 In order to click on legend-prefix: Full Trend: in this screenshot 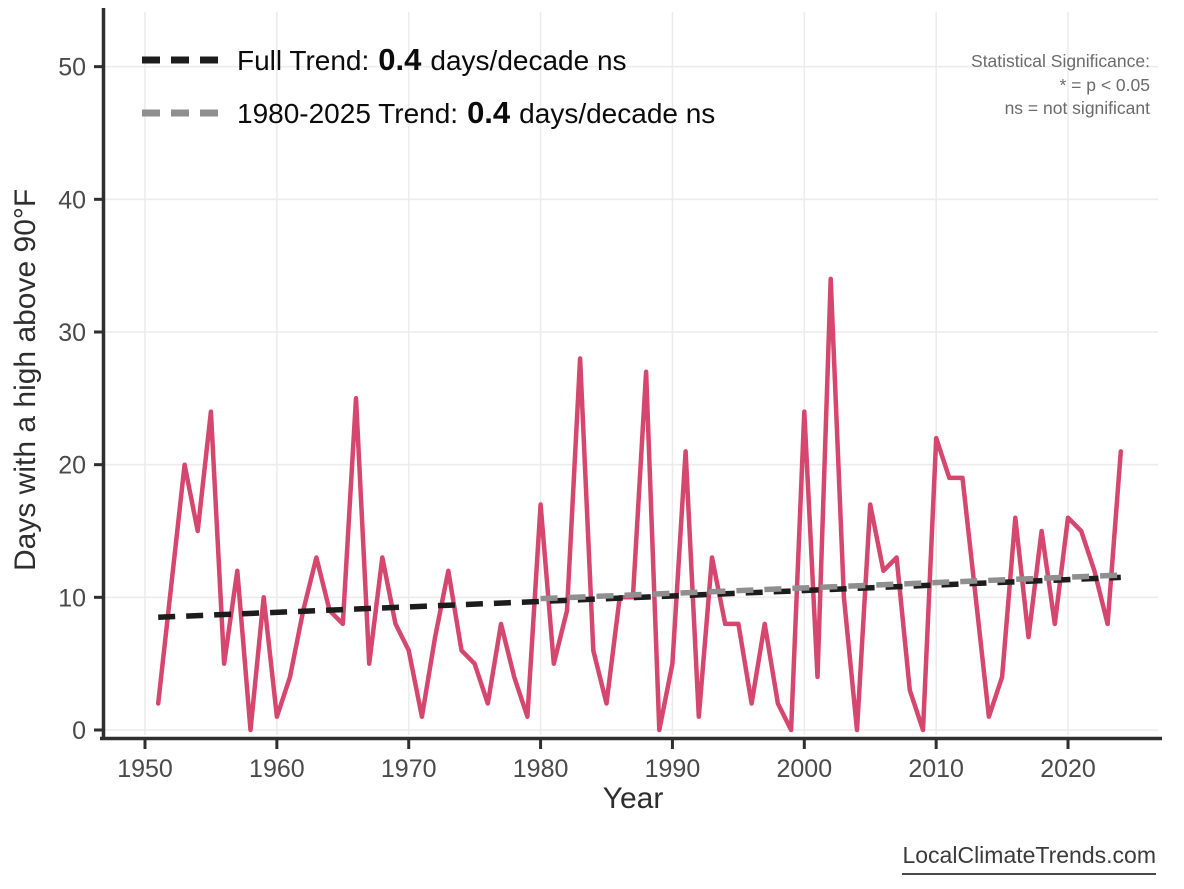, I will do `click(303, 60)`.